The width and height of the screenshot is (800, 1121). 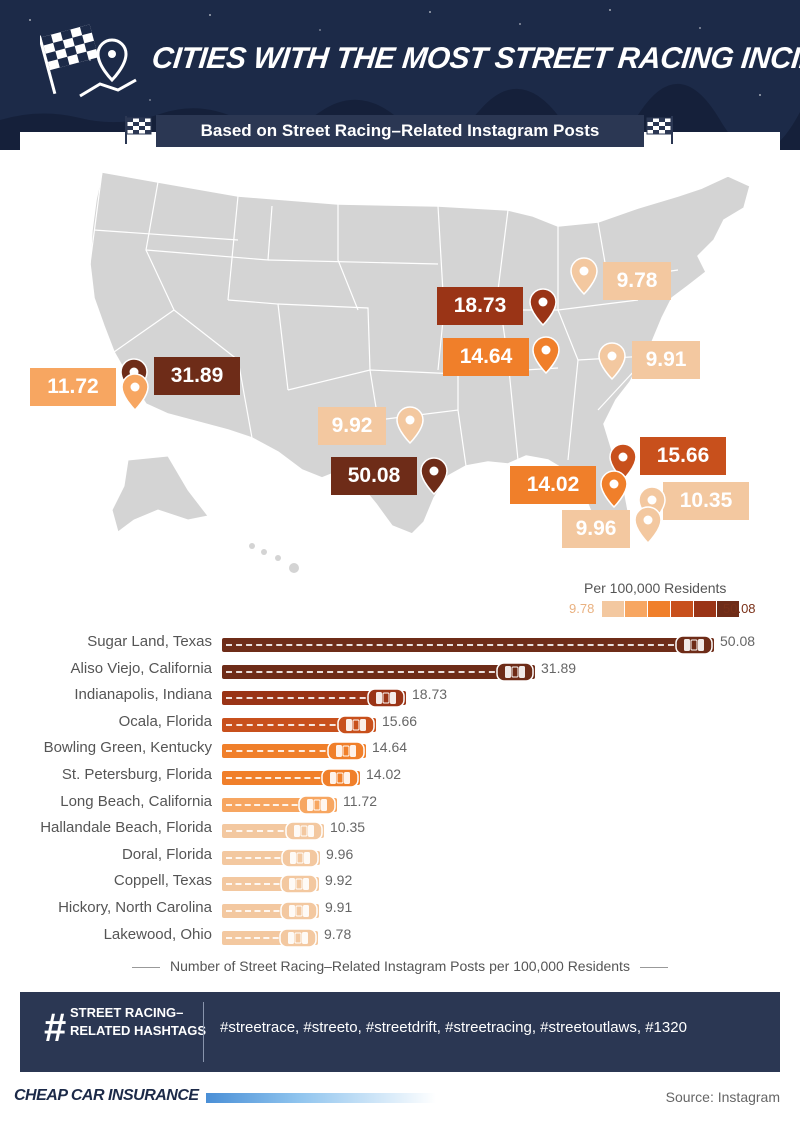 What do you see at coordinates (348, 827) in the screenshot?
I see `bar-value-label: 10.35` at bounding box center [348, 827].